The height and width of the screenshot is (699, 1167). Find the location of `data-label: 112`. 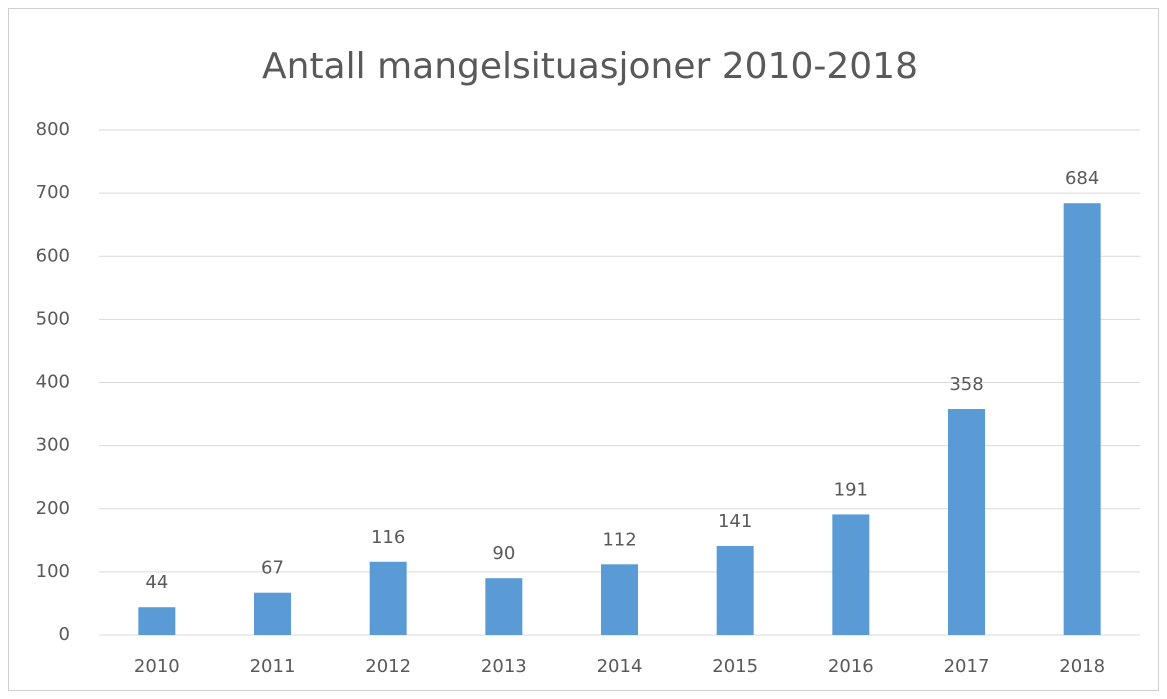

data-label: 112 is located at coordinates (619, 539).